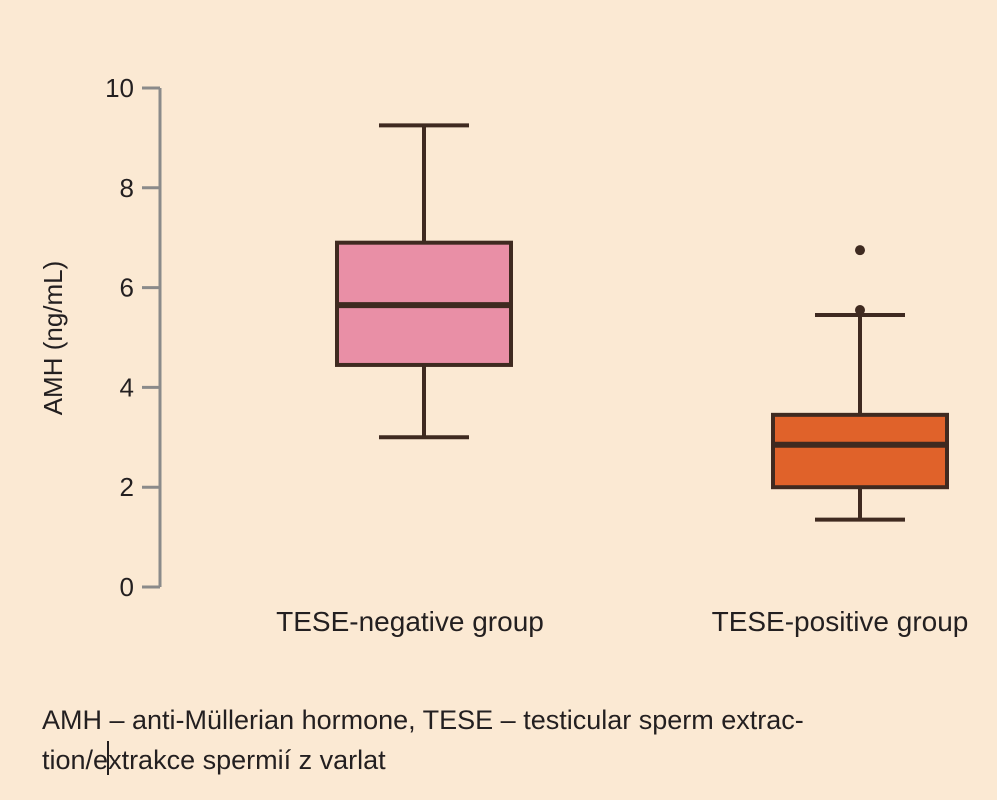 The width and height of the screenshot is (997, 800). What do you see at coordinates (502, 760) in the screenshot?
I see `caption-line-2: tion/extrakce spermií z varlat` at bounding box center [502, 760].